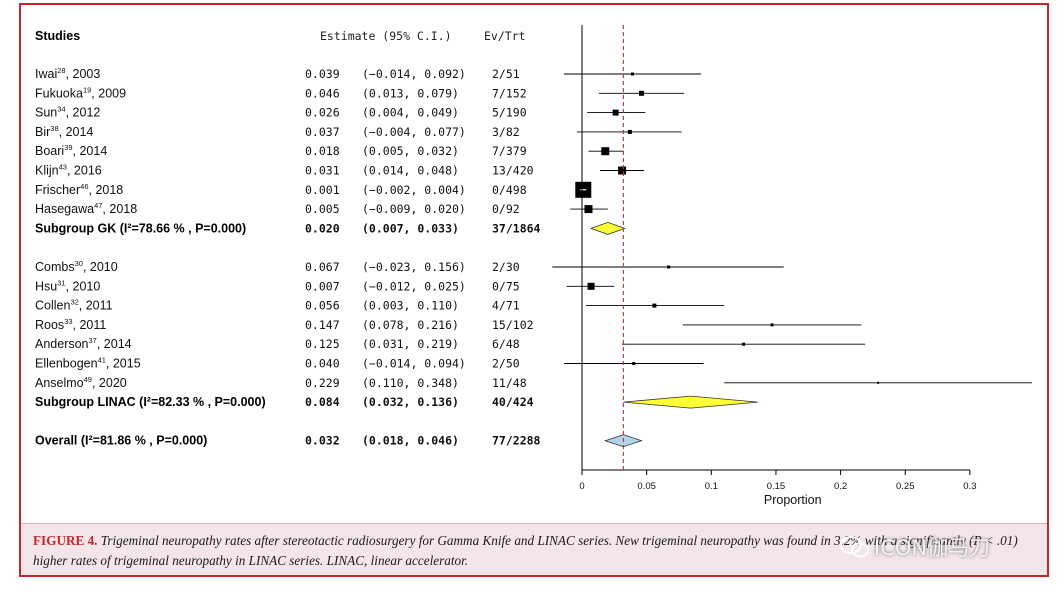  What do you see at coordinates (322, 267) in the screenshot?
I see `estimate-value: 0.067` at bounding box center [322, 267].